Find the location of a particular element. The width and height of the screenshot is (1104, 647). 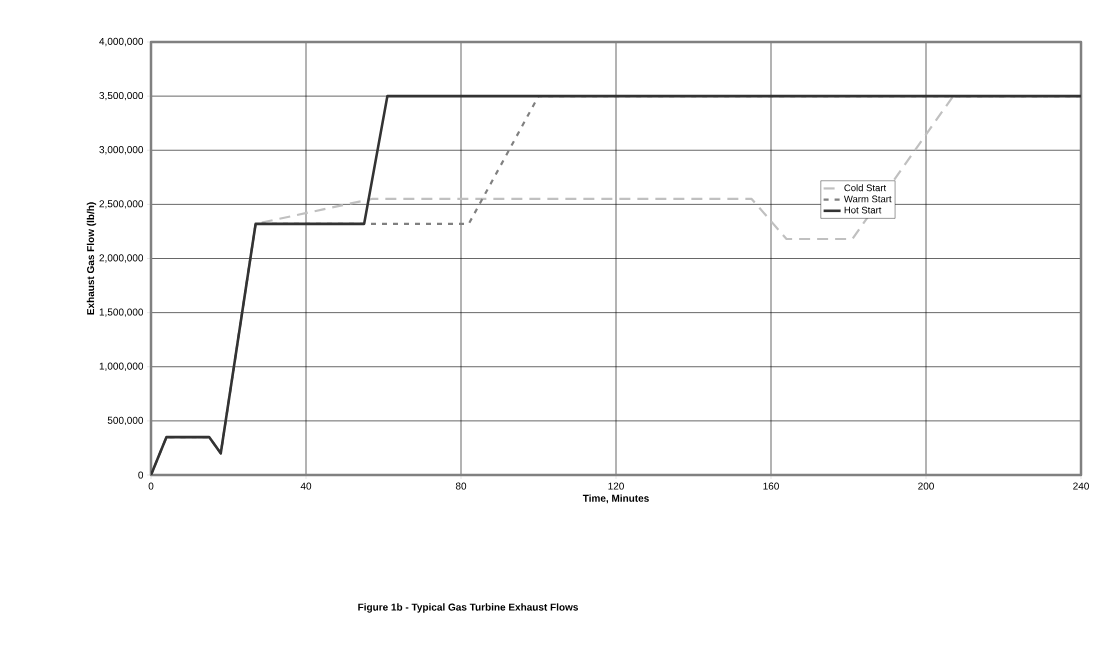

y-tick-label: 1,500,000 is located at coordinates (121, 312).